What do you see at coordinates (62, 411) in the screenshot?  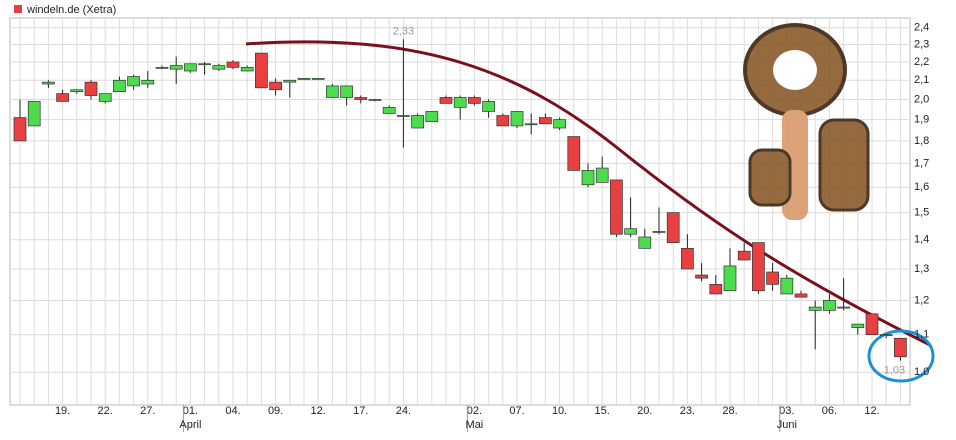 I see `x-tick-label: 19.` at bounding box center [62, 411].